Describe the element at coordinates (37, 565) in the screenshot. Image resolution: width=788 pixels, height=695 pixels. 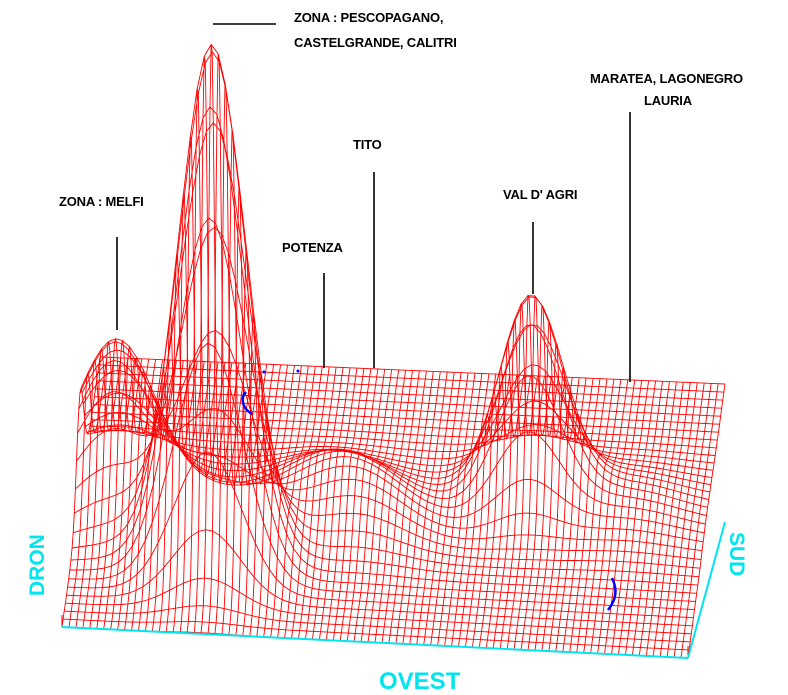
I see `axis-label-left: DRON` at that location.